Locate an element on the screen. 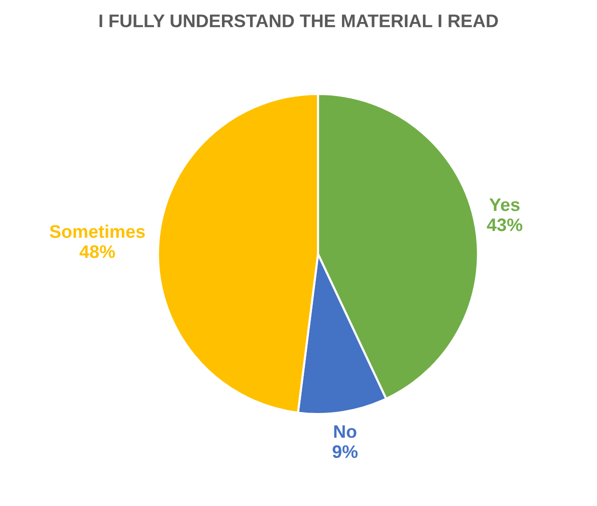 The width and height of the screenshot is (597, 506). data-label: 48% is located at coordinates (97, 251).